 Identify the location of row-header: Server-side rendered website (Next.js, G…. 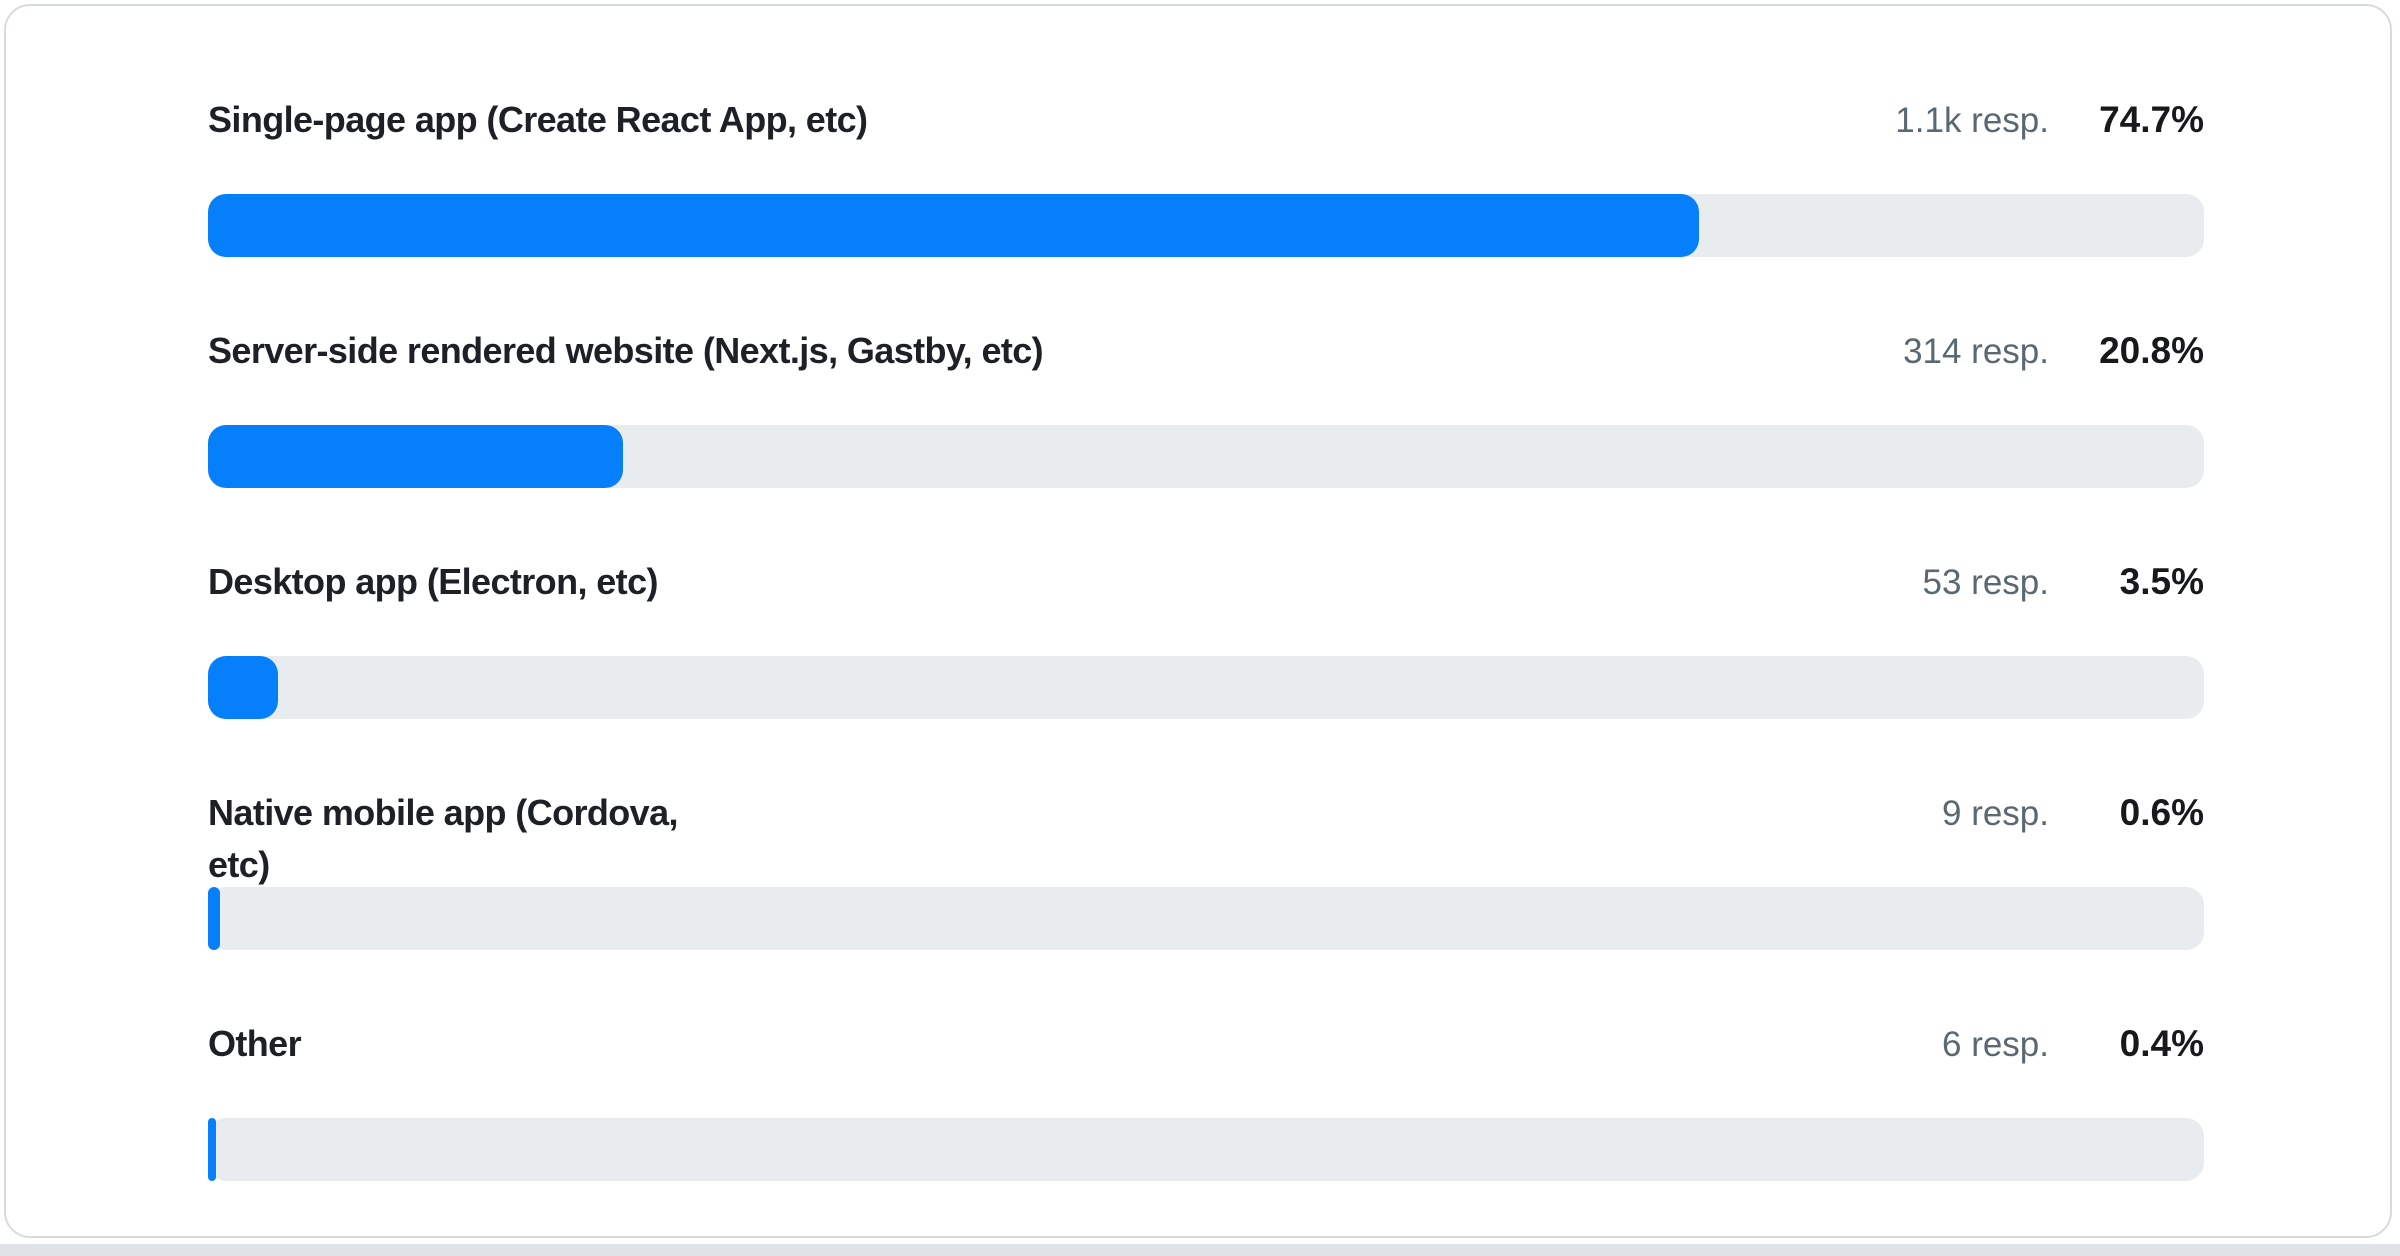
(1206, 351).